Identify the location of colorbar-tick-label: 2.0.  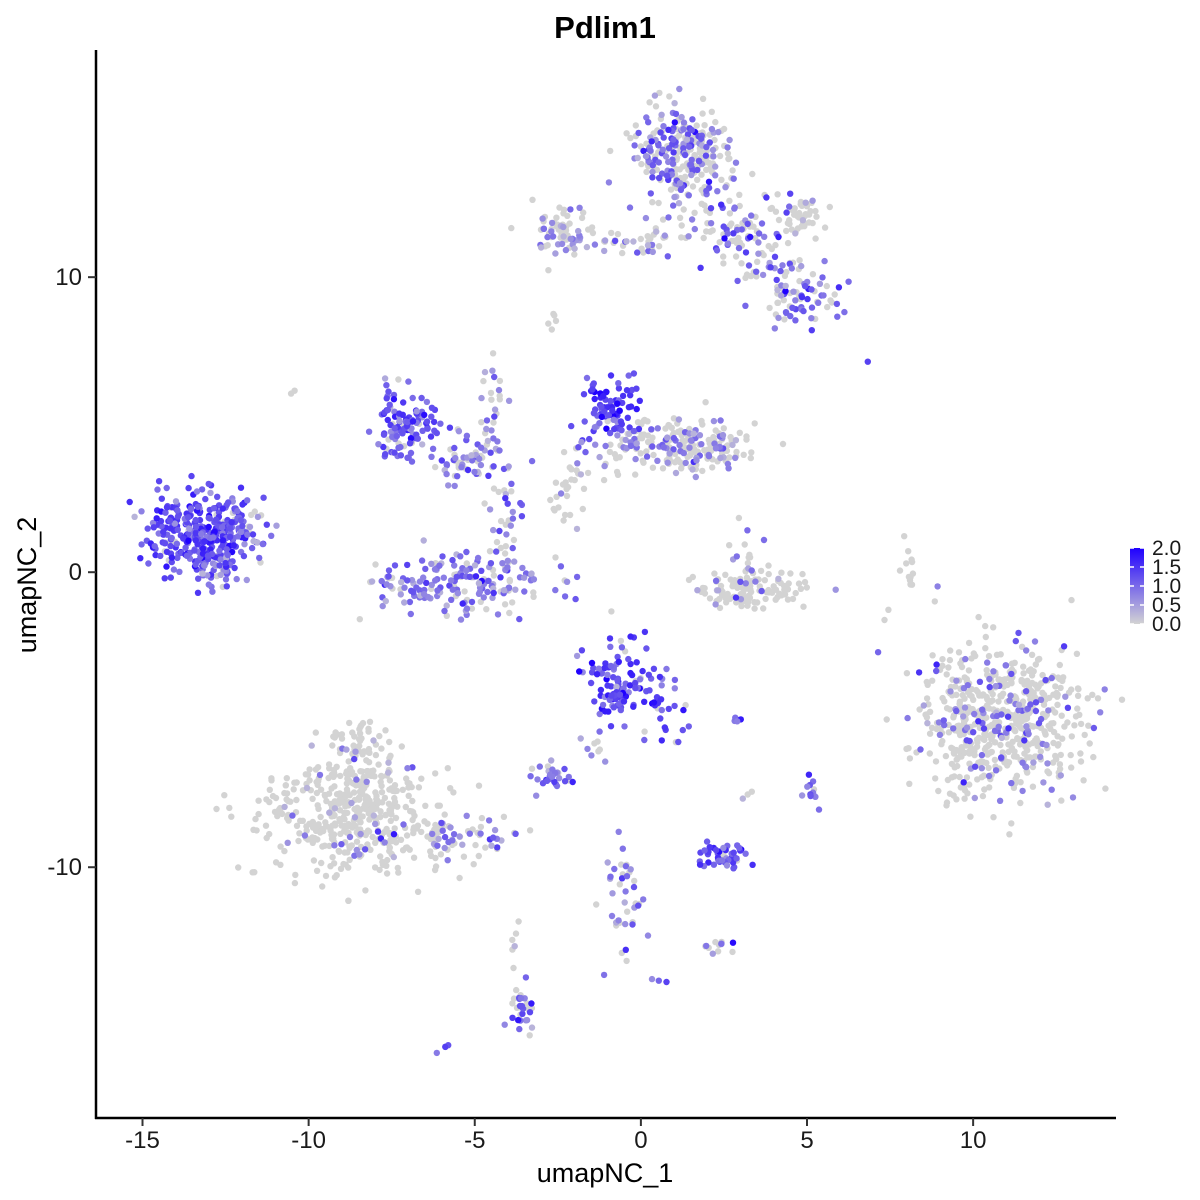
(1166, 548).